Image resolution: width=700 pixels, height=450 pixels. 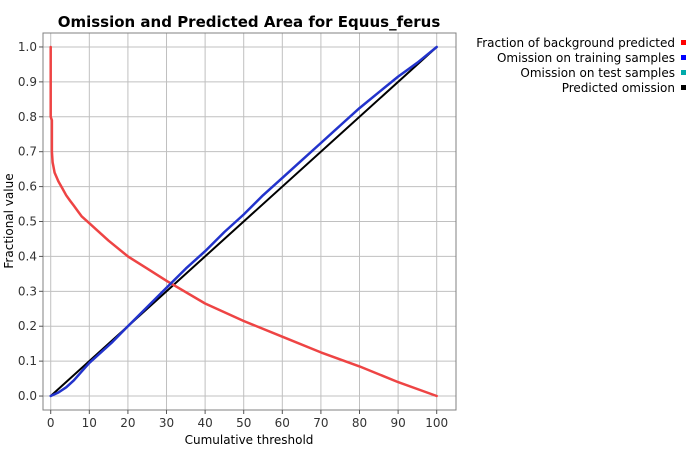 I want to click on y-axis: 0.0 0.1 0.2 0.3 0.4 0.5 0.6 0.7 0.8 0.9 1.0, so click(x=30, y=221).